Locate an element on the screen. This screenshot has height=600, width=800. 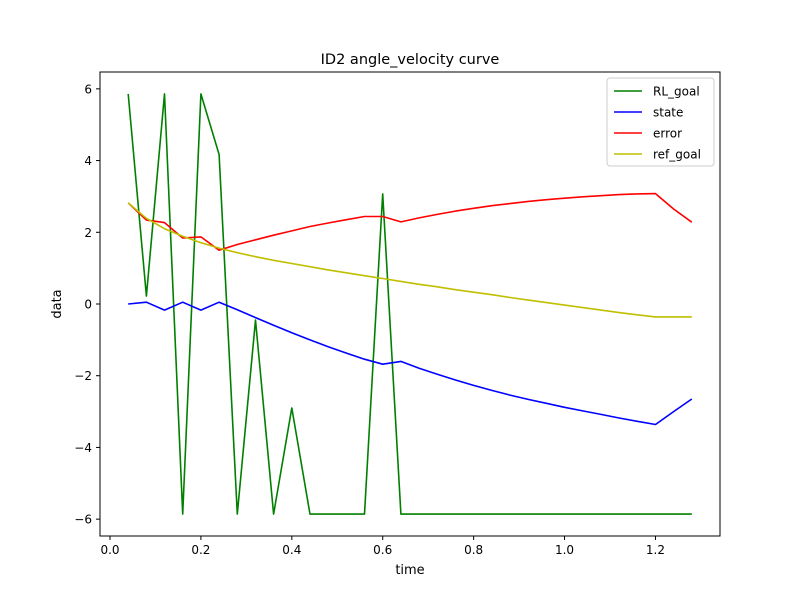
y-tick-label: −6 is located at coordinates (83, 520).